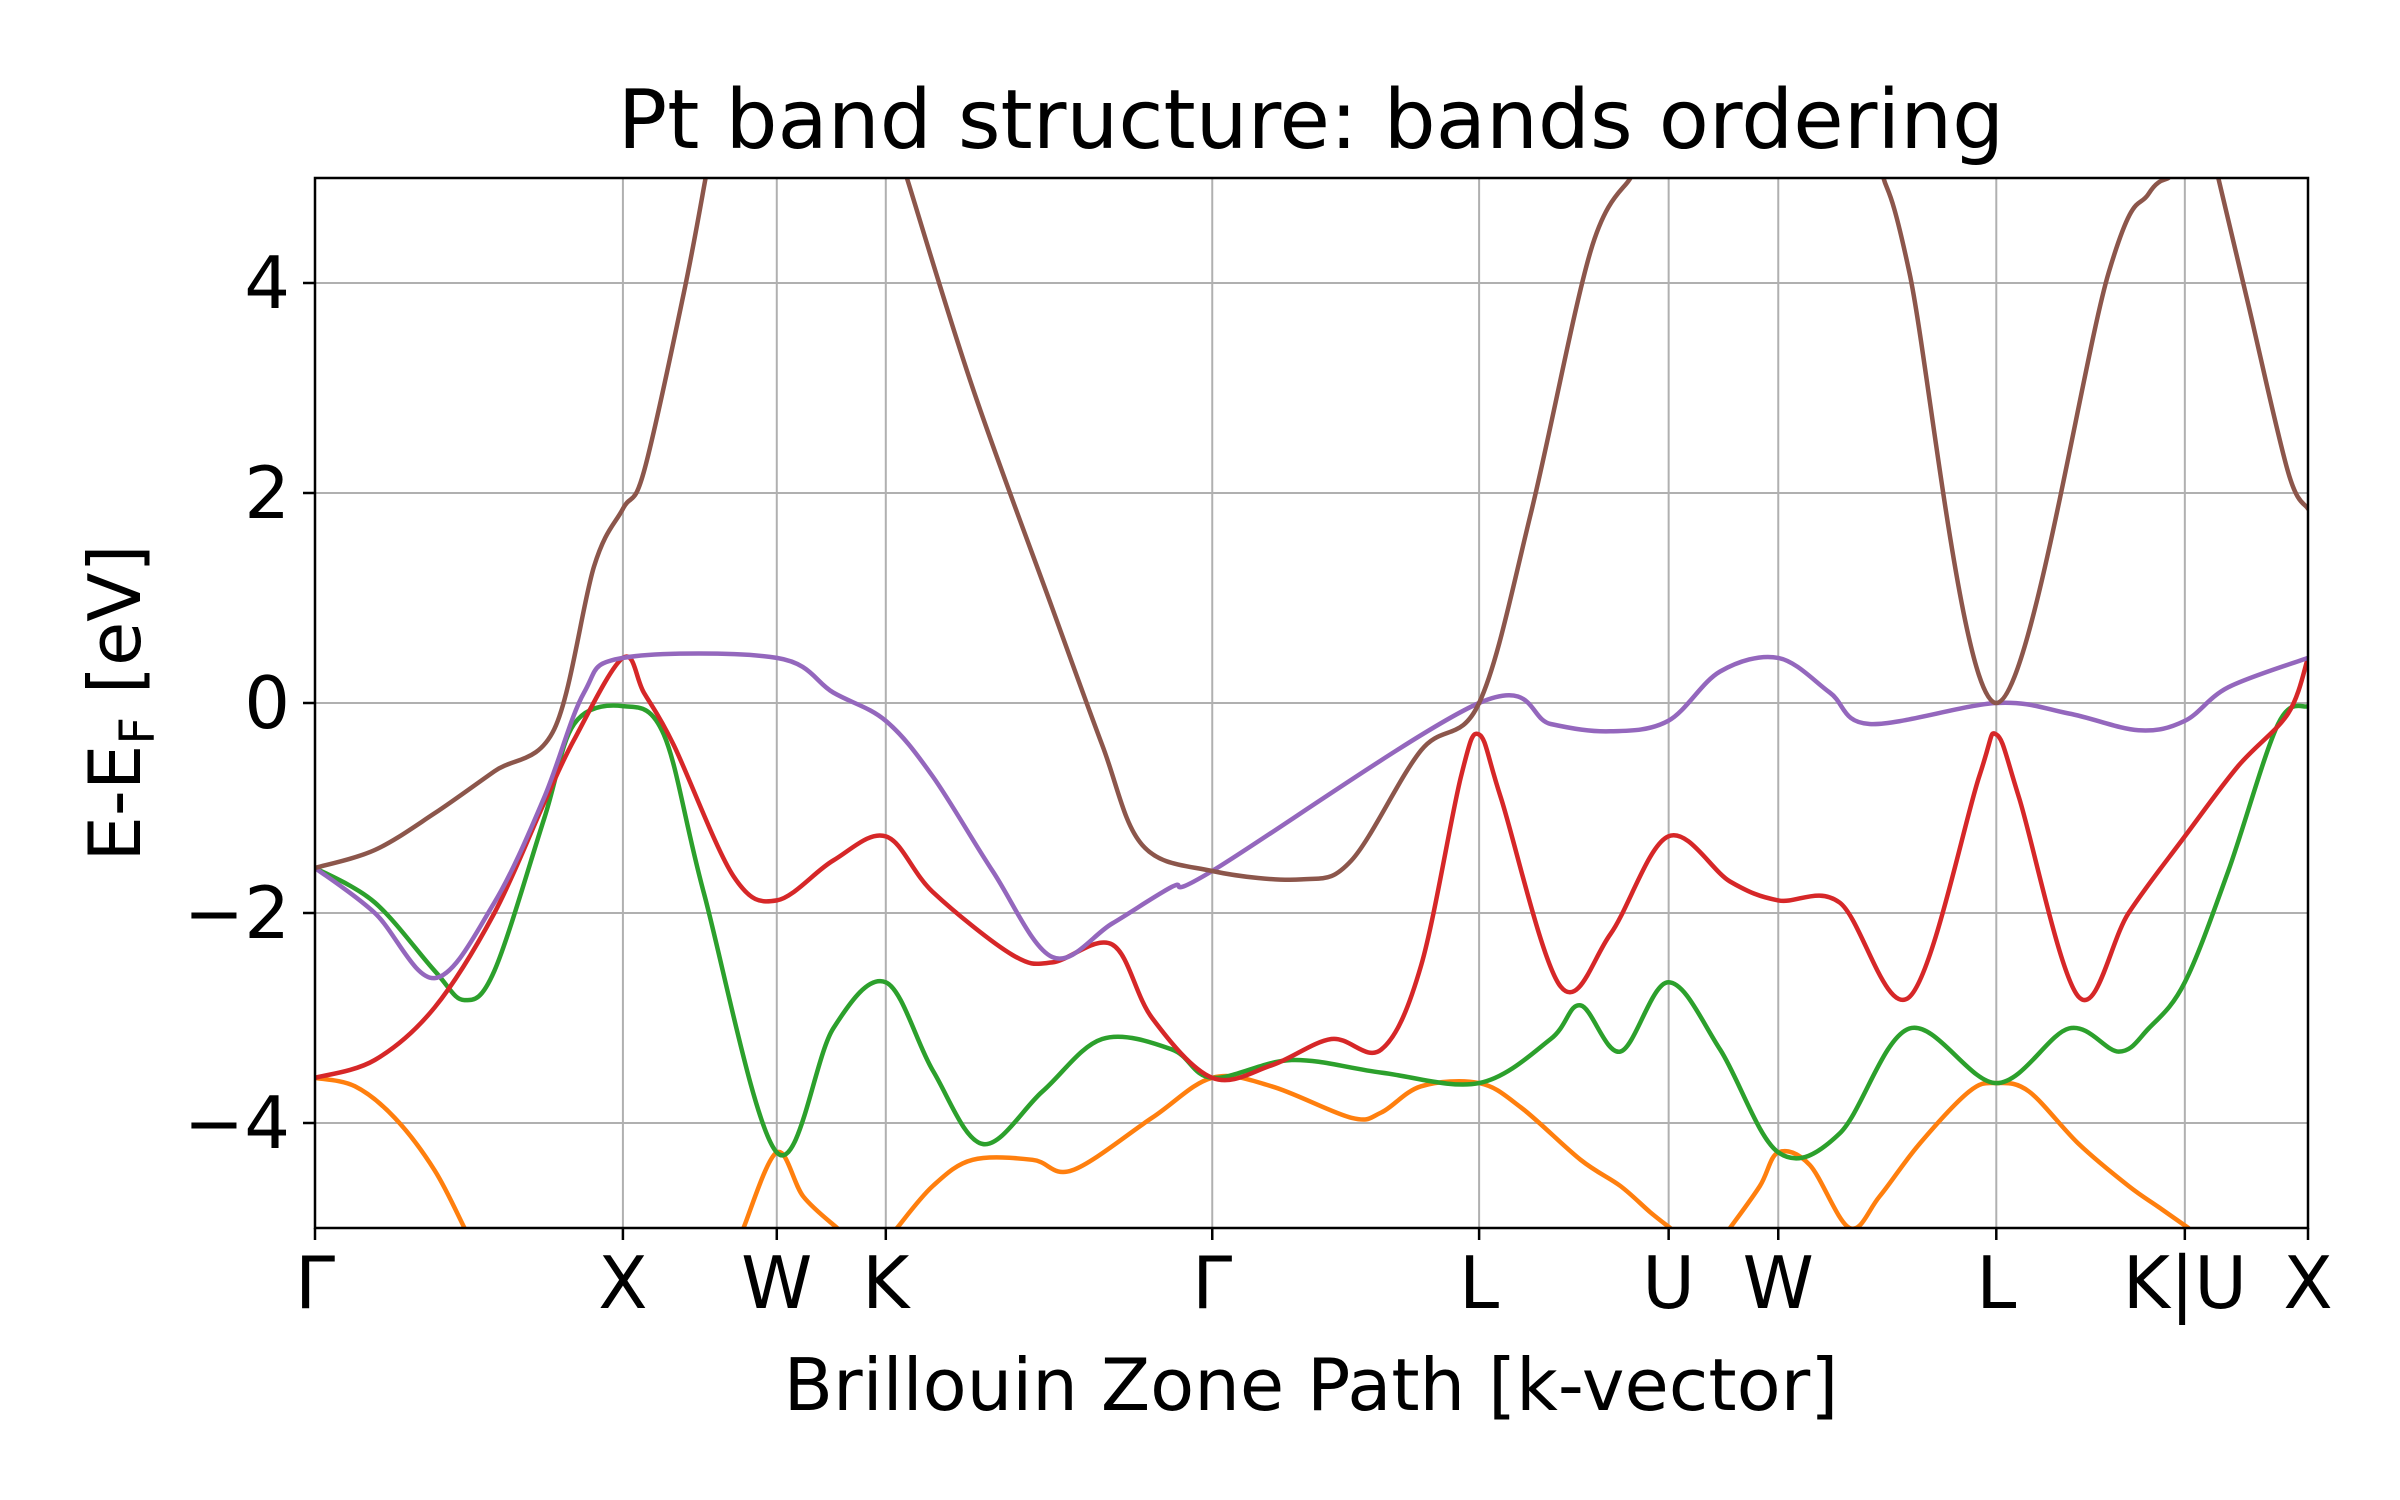 The height and width of the screenshot is (1500, 2400). Describe the element at coordinates (115, 630) in the screenshot. I see `y-axis-label-tail: [eV]` at that location.